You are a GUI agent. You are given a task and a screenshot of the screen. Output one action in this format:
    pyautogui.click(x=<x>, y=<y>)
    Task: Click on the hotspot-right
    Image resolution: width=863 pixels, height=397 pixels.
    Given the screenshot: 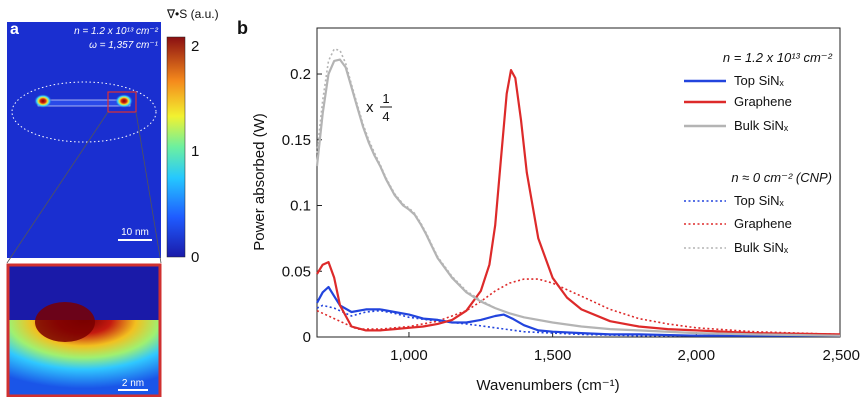 What is the action you would take?
    pyautogui.click(x=124, y=101)
    